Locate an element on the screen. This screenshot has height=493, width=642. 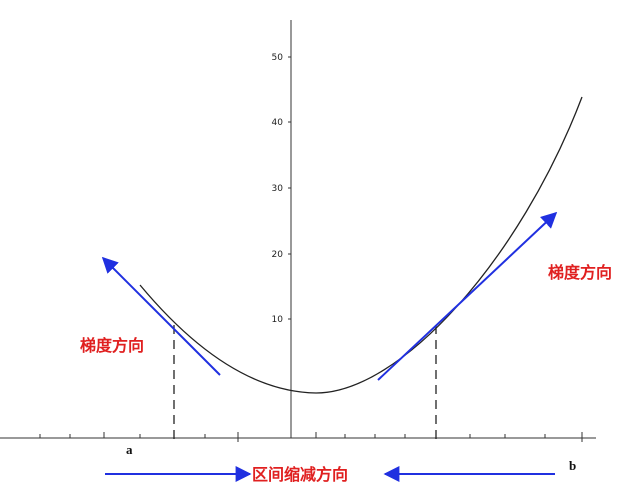
point-label: a is located at coordinates (129, 449).